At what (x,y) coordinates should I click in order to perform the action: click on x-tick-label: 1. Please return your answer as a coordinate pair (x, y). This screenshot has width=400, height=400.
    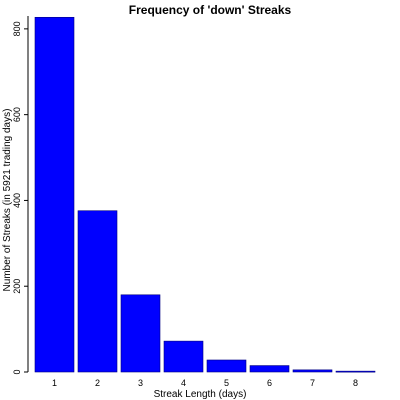
    Looking at the image, I should click on (54, 383).